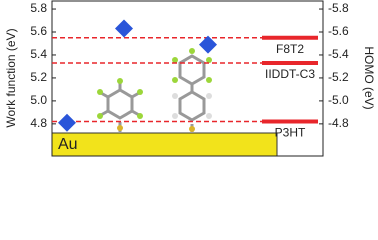  What do you see at coordinates (369, 77) in the screenshot?
I see `y2-axis-title: HOMO (eV)` at bounding box center [369, 77].